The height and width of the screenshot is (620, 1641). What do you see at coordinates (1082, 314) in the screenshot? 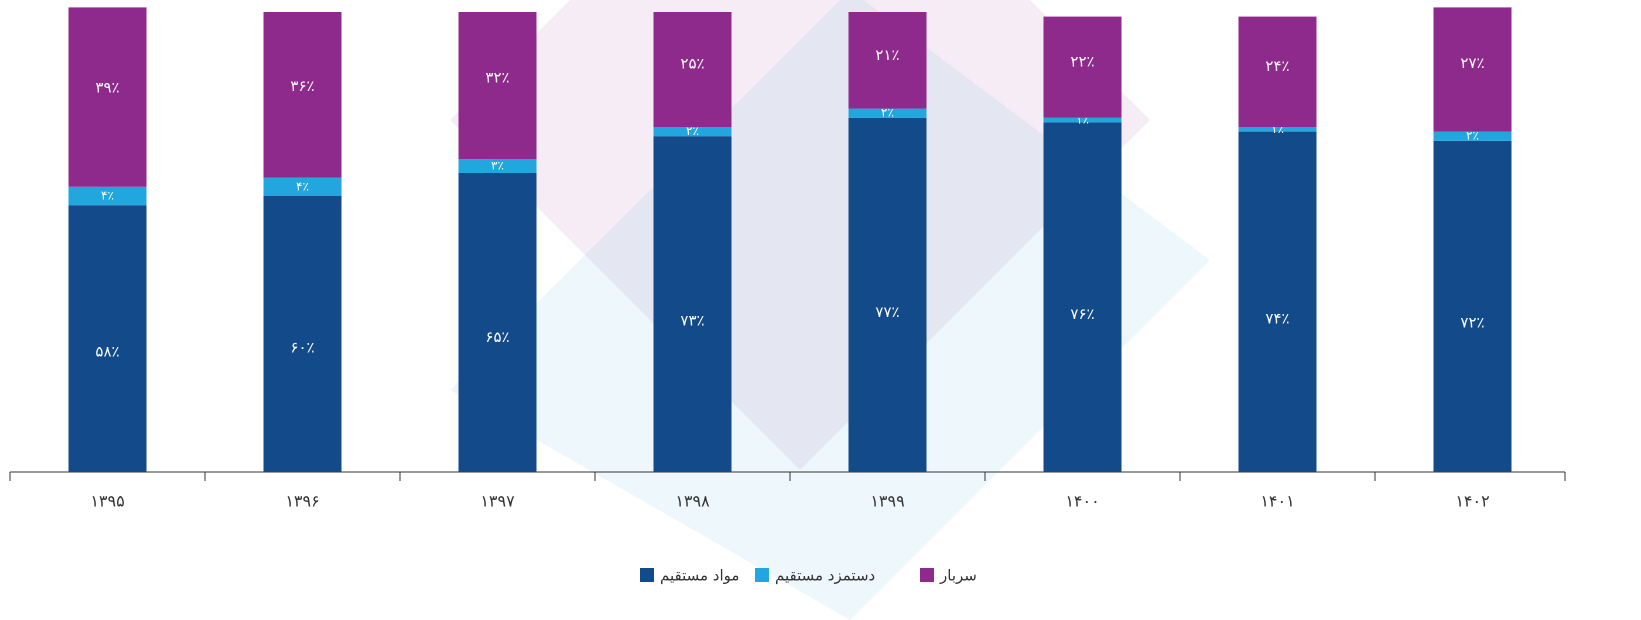
I see `data-label: ۷۶٪` at bounding box center [1082, 314].